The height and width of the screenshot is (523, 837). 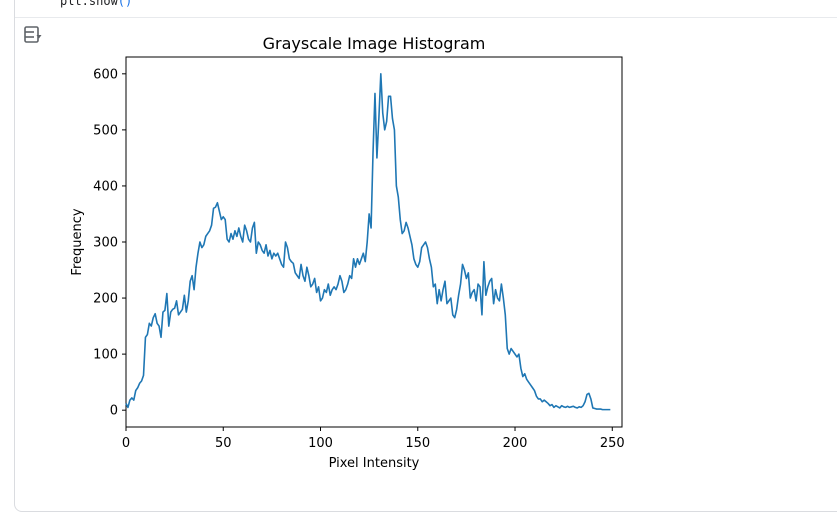 I want to click on y-tick-label: 400, so click(x=105, y=186).